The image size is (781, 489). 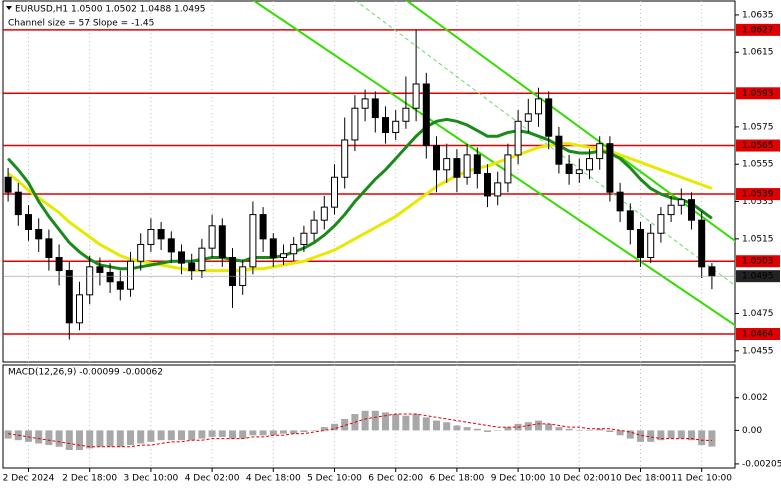 What do you see at coordinates (752, 431) in the screenshot?
I see `macd-y-tick-label: 0.00` at bounding box center [752, 431].